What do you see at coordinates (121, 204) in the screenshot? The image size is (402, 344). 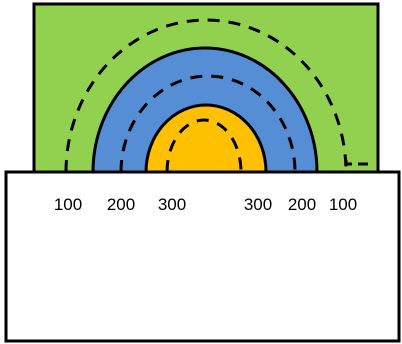 I see `label-left-200: 200` at bounding box center [121, 204].